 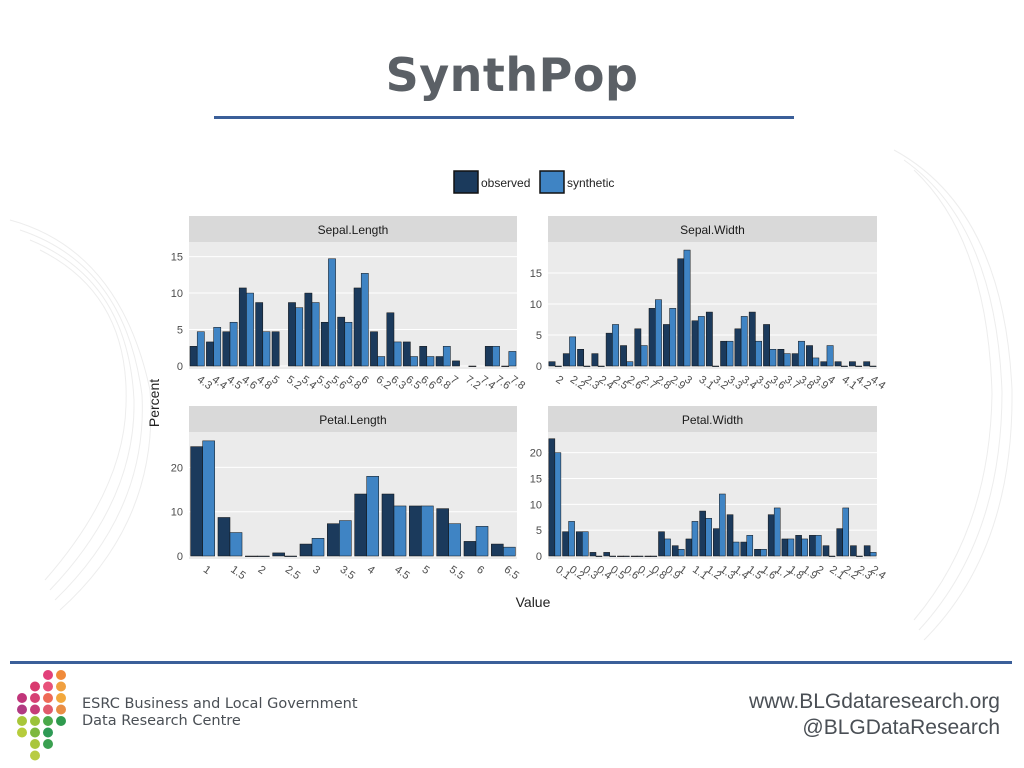 I want to click on legend: observed synthetic, so click(x=533, y=182).